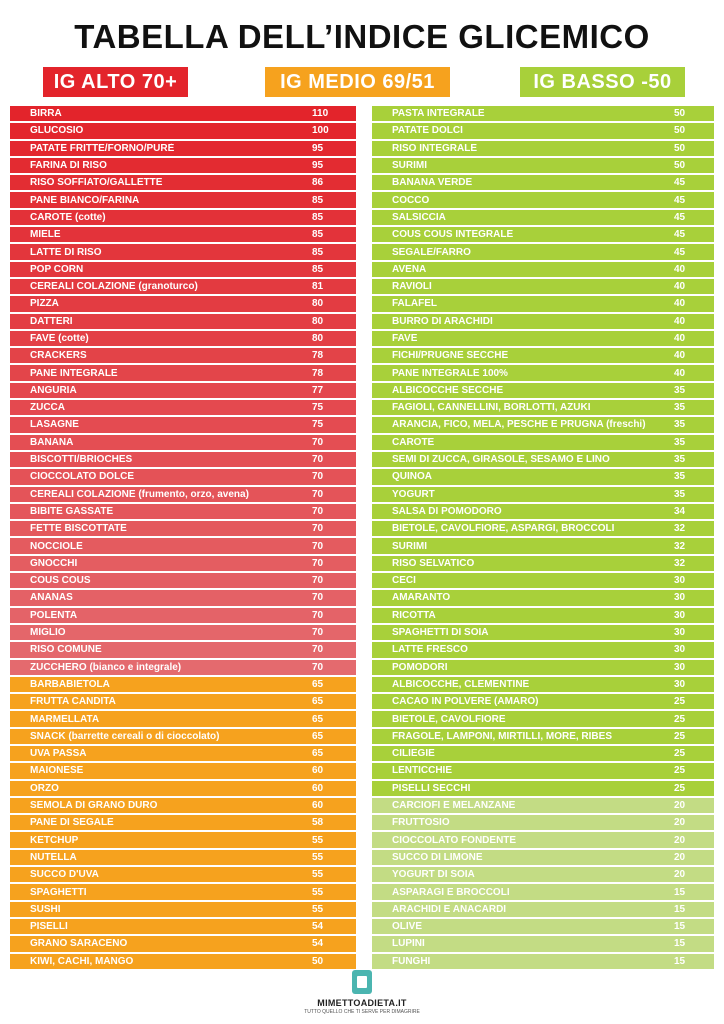 The image size is (724, 1024). I want to click on table-row: PANE INTEGRALE 100% 40, so click(543, 373).